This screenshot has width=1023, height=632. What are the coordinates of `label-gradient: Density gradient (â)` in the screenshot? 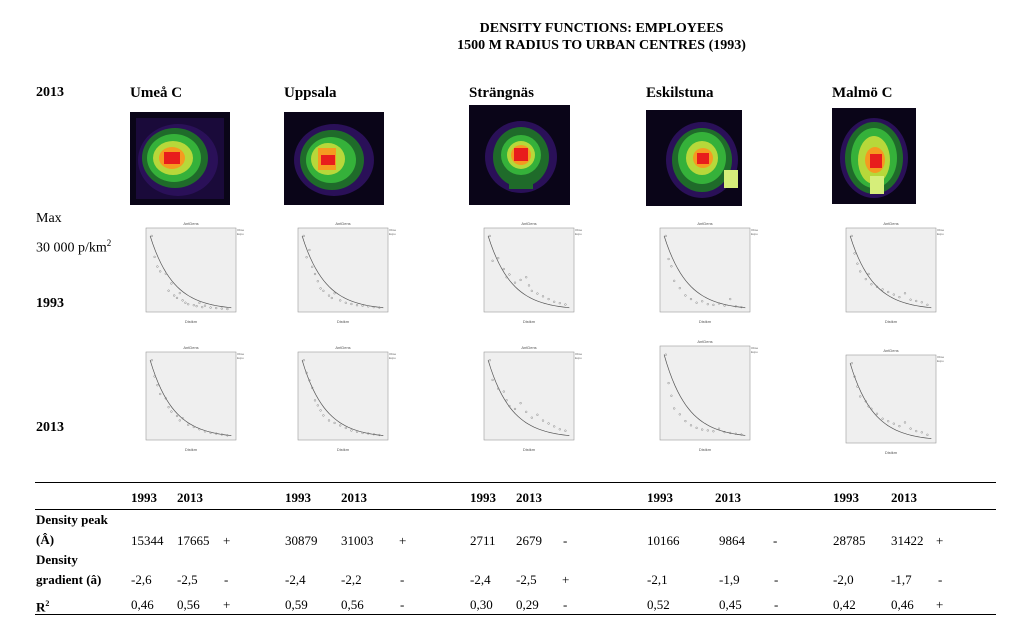 It's located at (68, 570).